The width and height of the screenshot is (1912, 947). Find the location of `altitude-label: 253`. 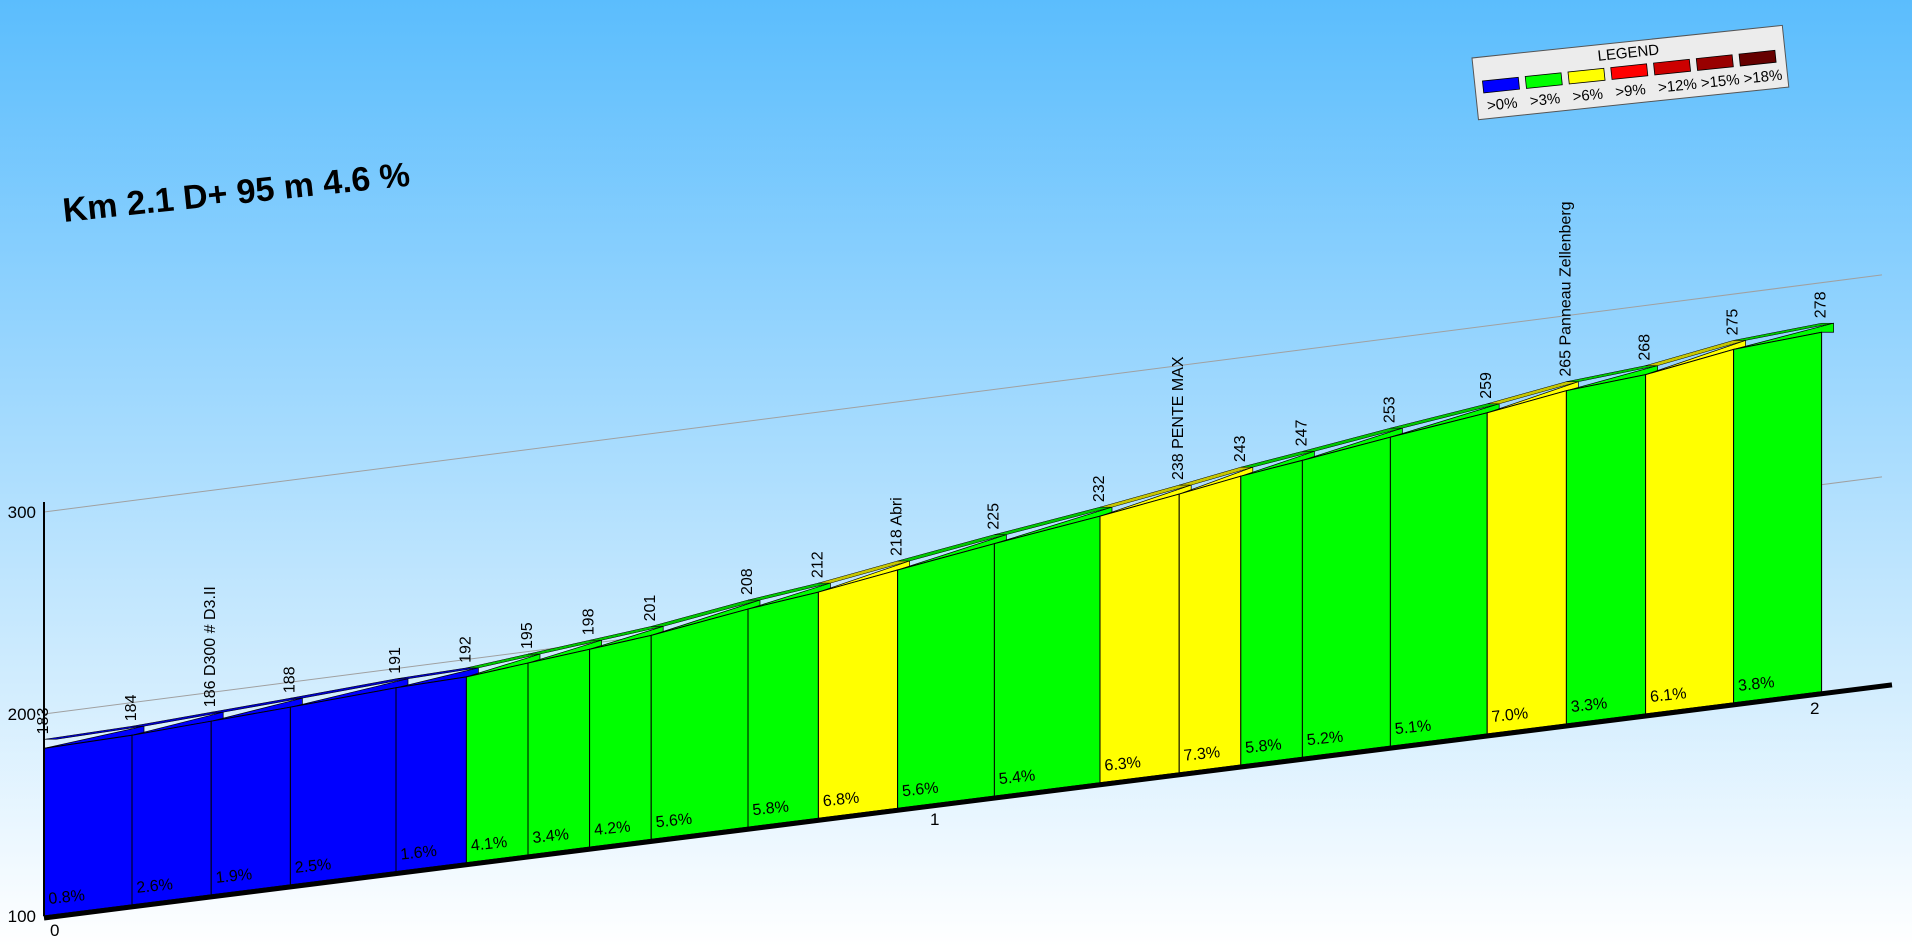

altitude-label: 253 is located at coordinates (1389, 409).